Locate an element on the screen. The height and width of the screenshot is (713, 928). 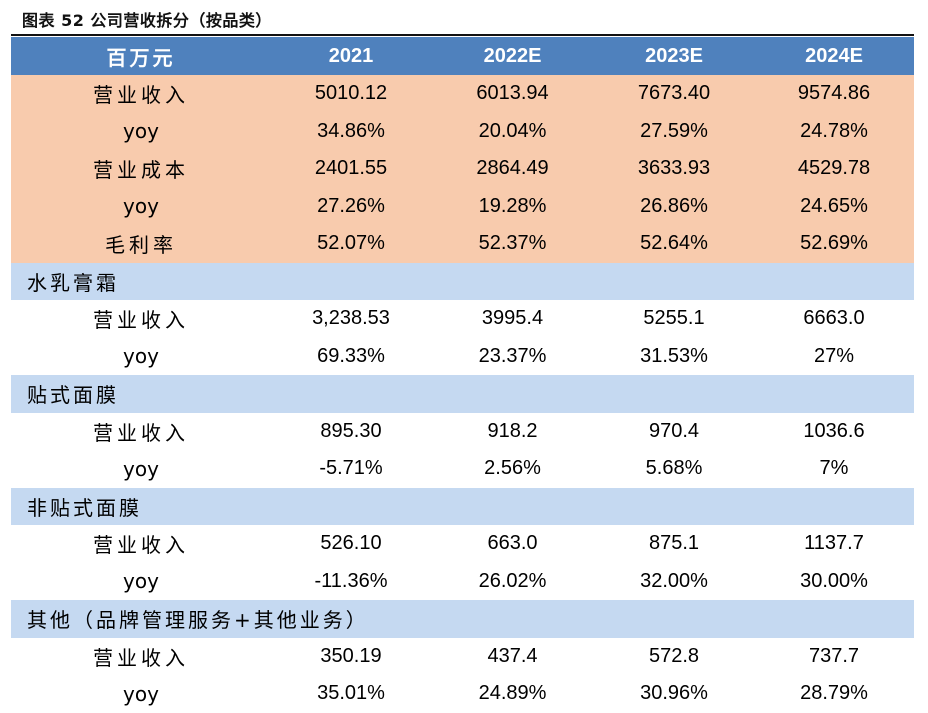
table-cell: 35.01% is located at coordinates (351, 694).